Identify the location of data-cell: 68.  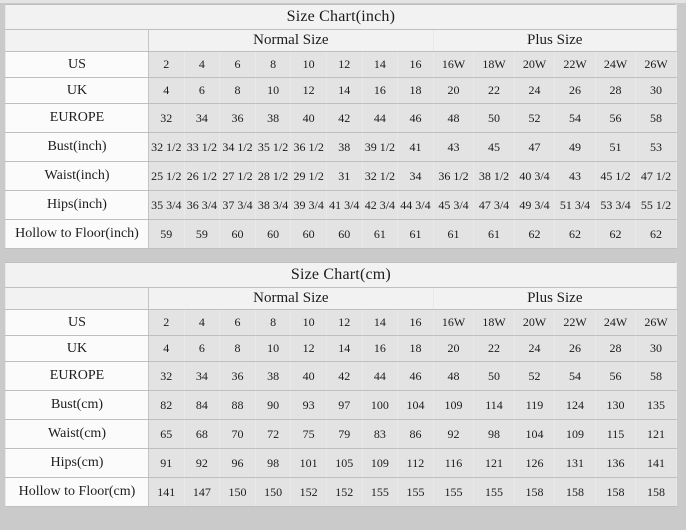
(202, 434).